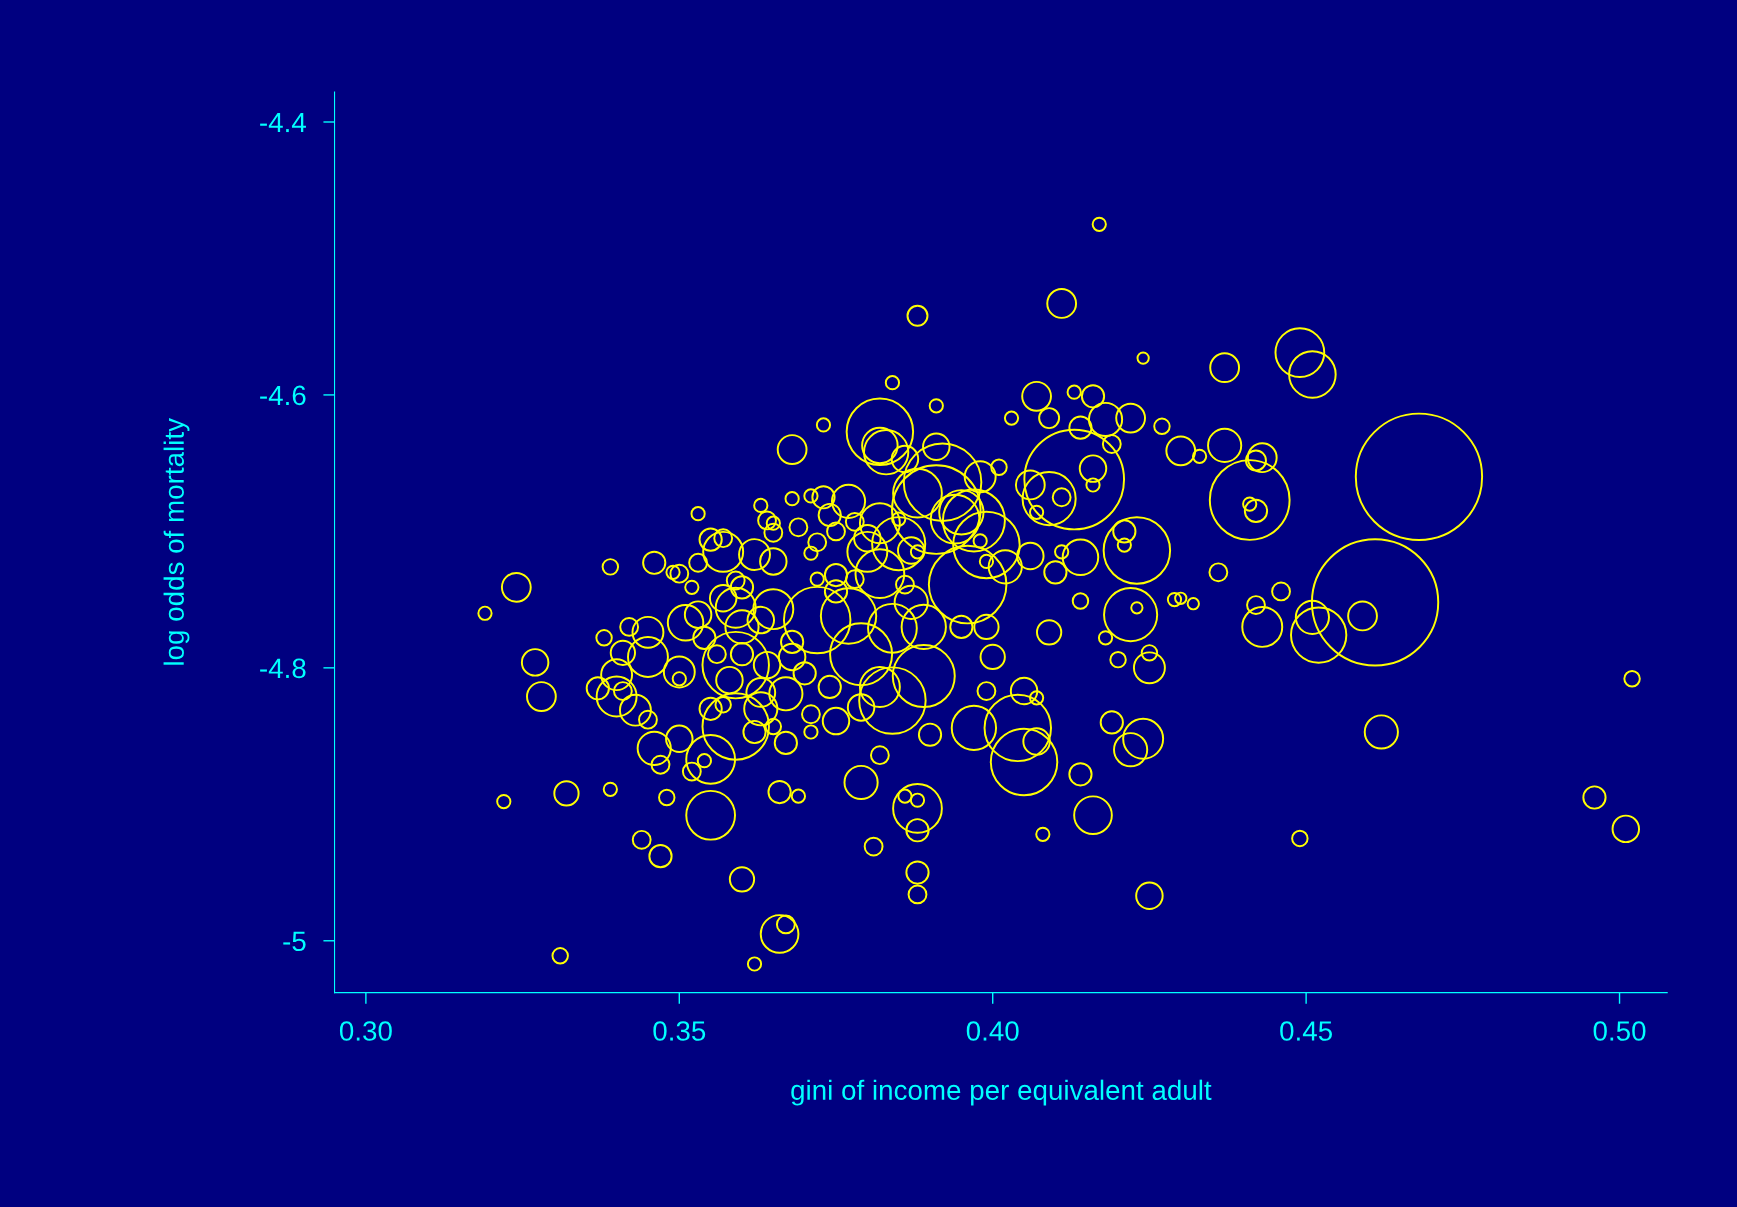  Describe the element at coordinates (283, 122) in the screenshot. I see `y-tick-label: -4.4` at that location.